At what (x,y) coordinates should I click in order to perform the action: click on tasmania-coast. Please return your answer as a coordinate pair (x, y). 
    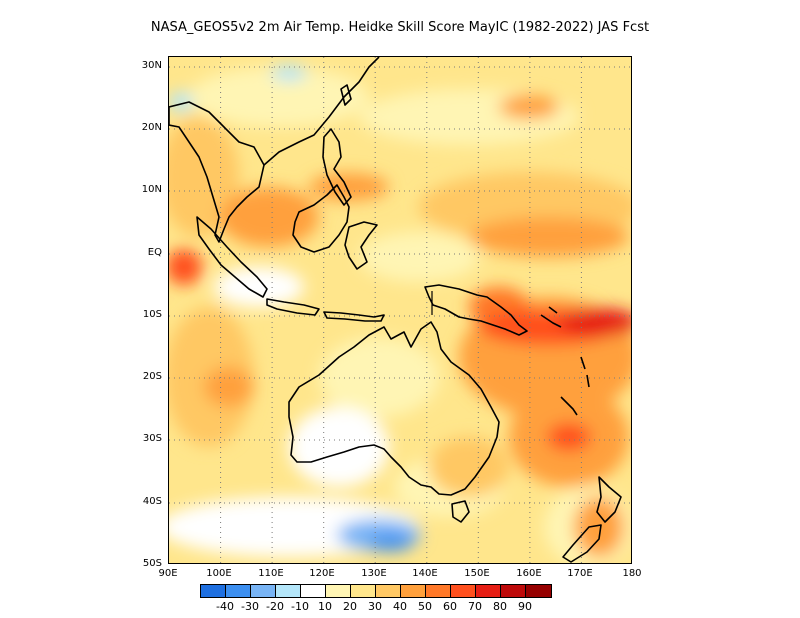
    Looking at the image, I should click on (460, 511).